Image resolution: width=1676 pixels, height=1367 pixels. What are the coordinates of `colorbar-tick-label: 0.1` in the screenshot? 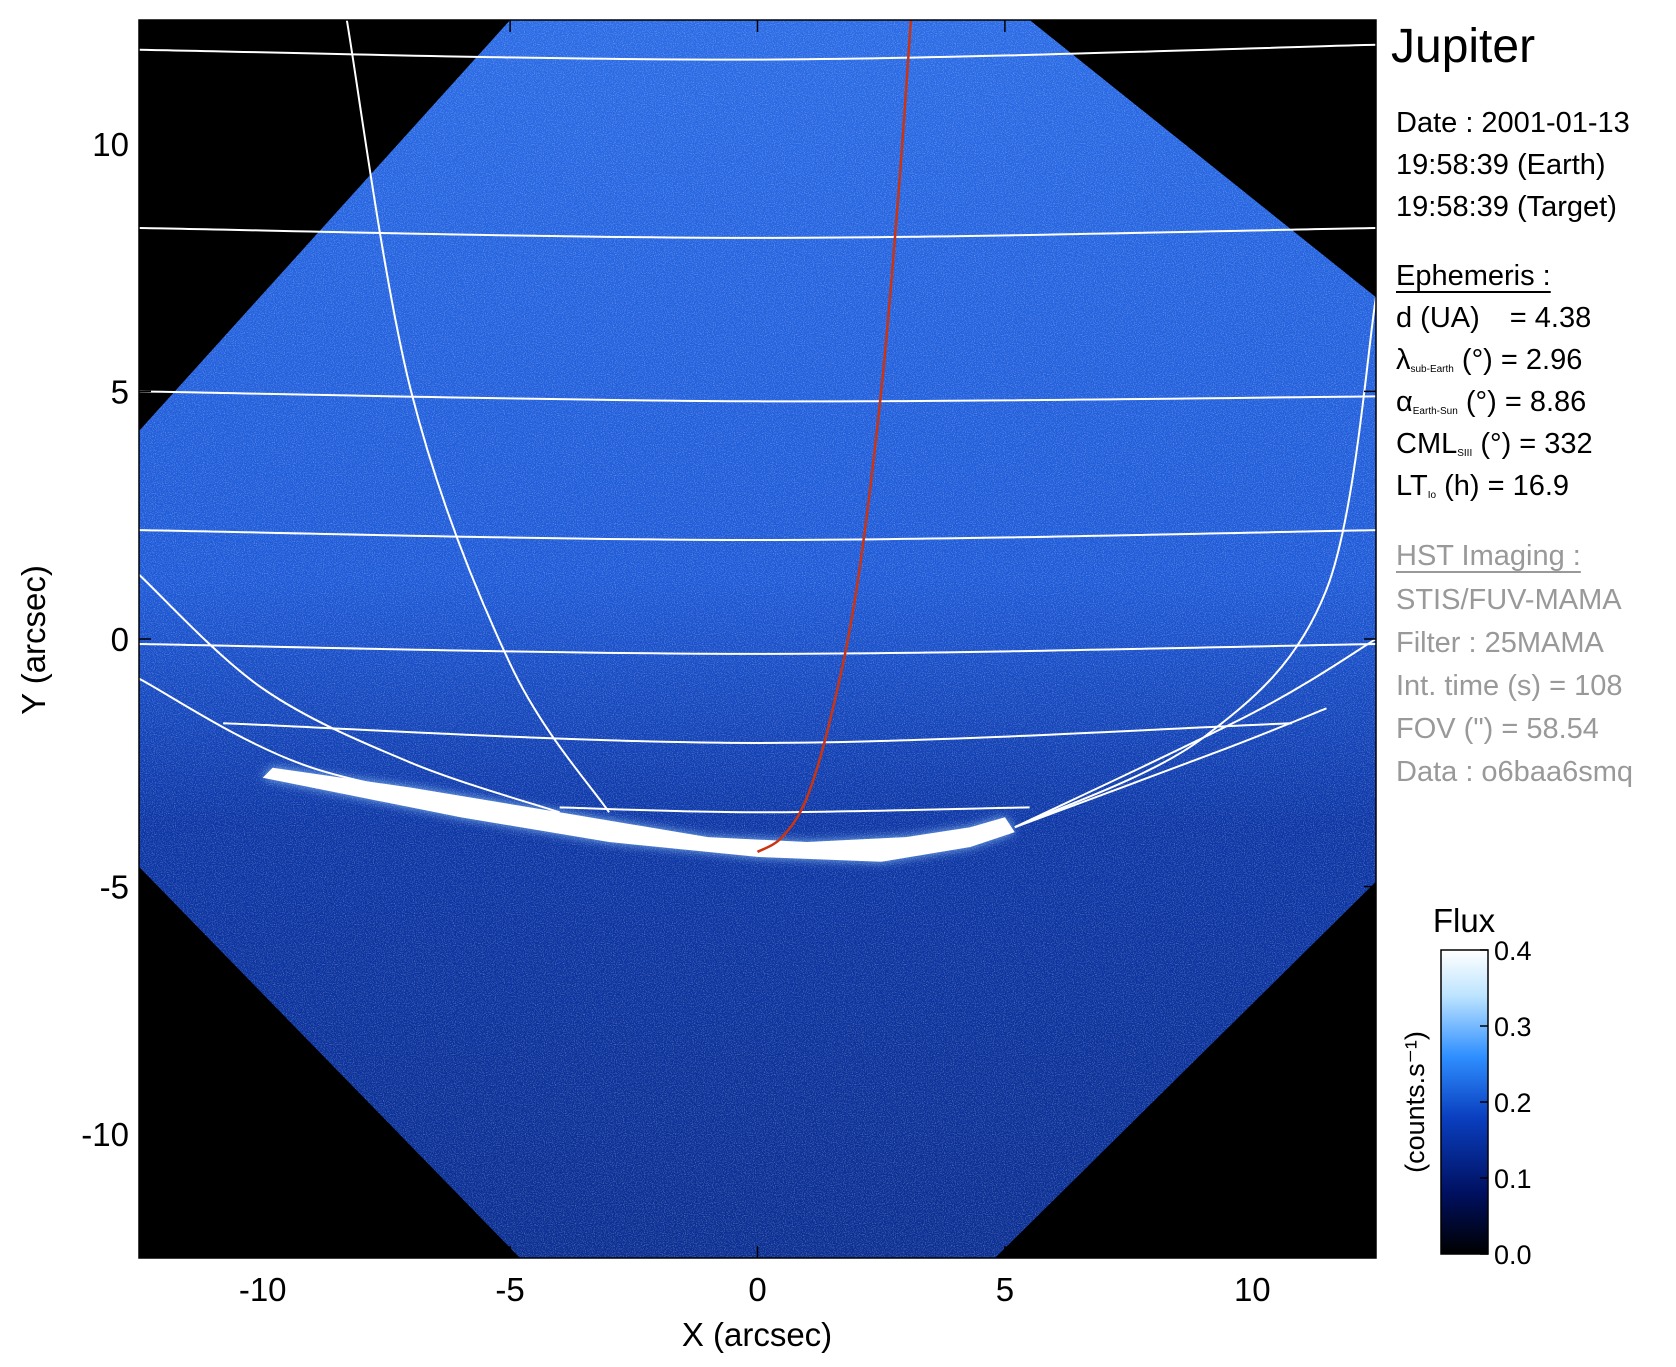 It's located at (1513, 1179).